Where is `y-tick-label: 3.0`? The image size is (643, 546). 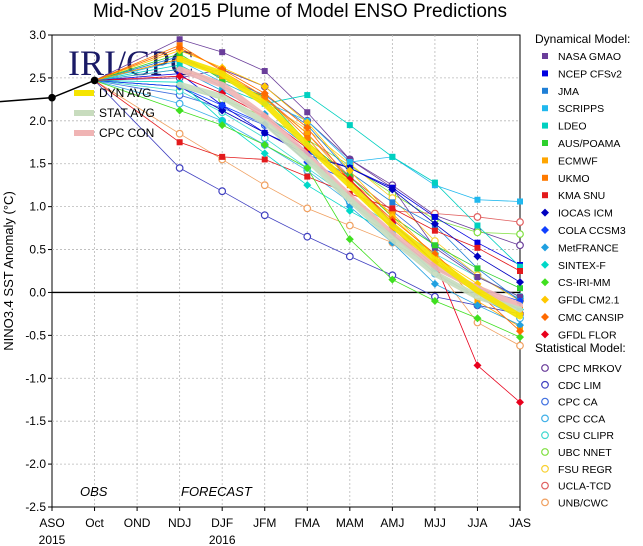 y-tick-label: 3.0 is located at coordinates (37, 35).